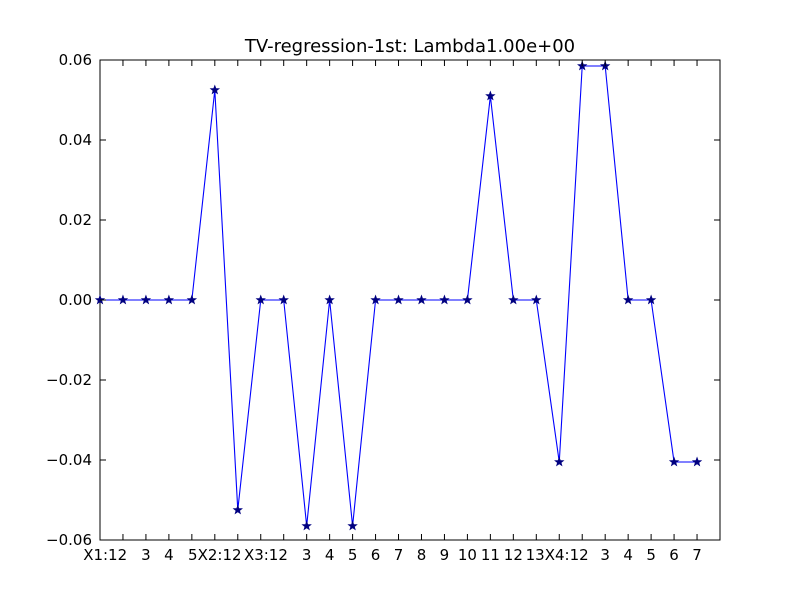 Image resolution: width=800 pixels, height=600 pixels. What do you see at coordinates (105, 555) in the screenshot?
I see `x-tick-label: X1:12` at bounding box center [105, 555].